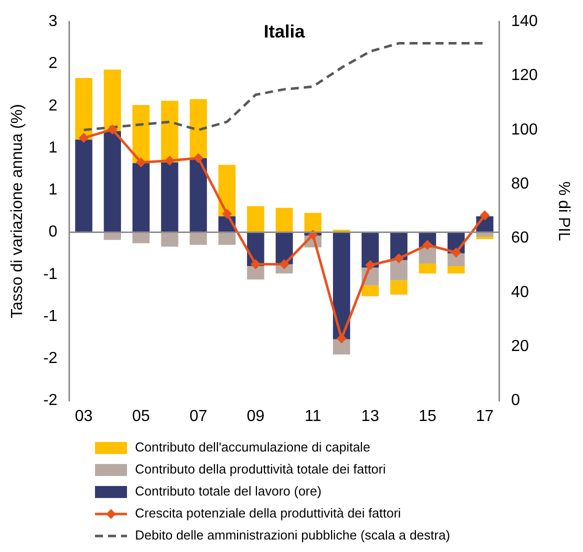  I want to click on y2-tick-label: 140, so click(524, 21).